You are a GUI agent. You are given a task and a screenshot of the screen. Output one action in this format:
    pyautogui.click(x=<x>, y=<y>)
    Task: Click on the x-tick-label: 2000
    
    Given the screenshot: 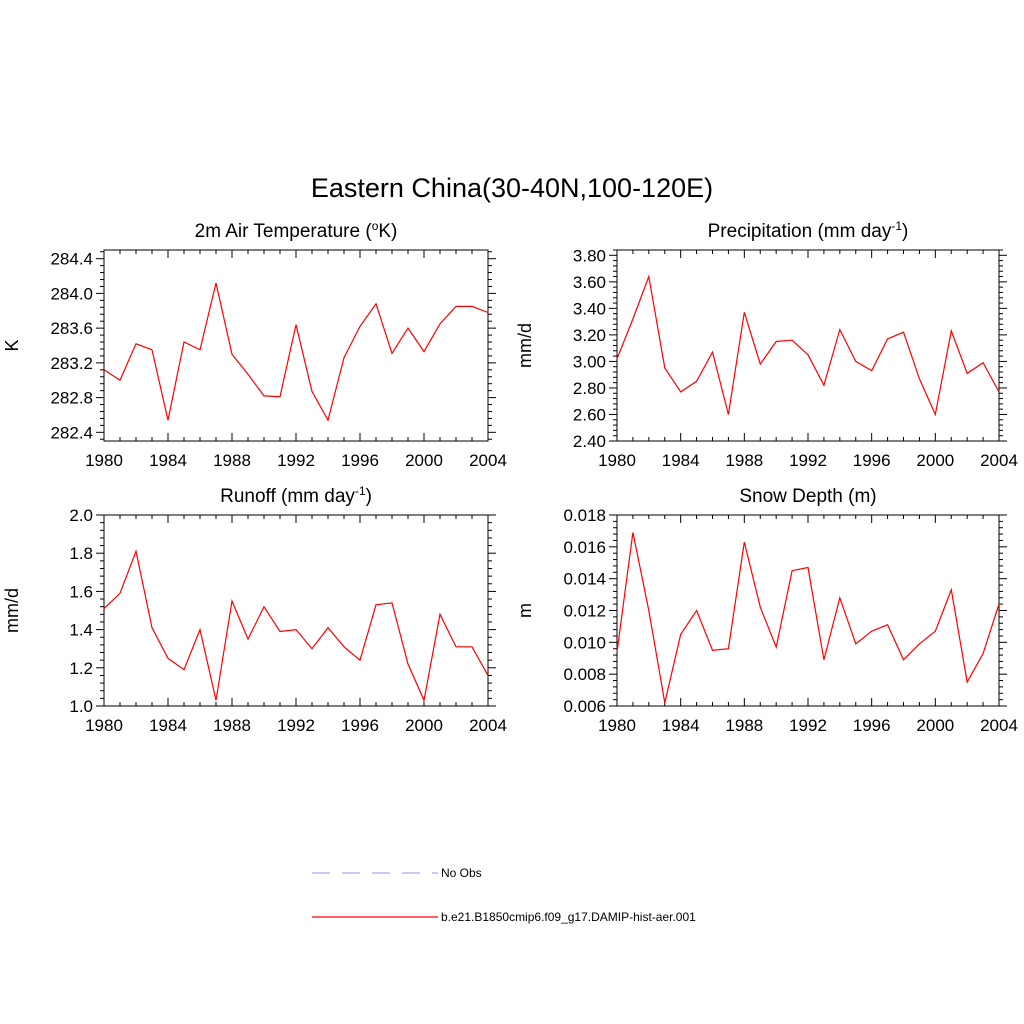 What is the action you would take?
    pyautogui.click(x=424, y=725)
    